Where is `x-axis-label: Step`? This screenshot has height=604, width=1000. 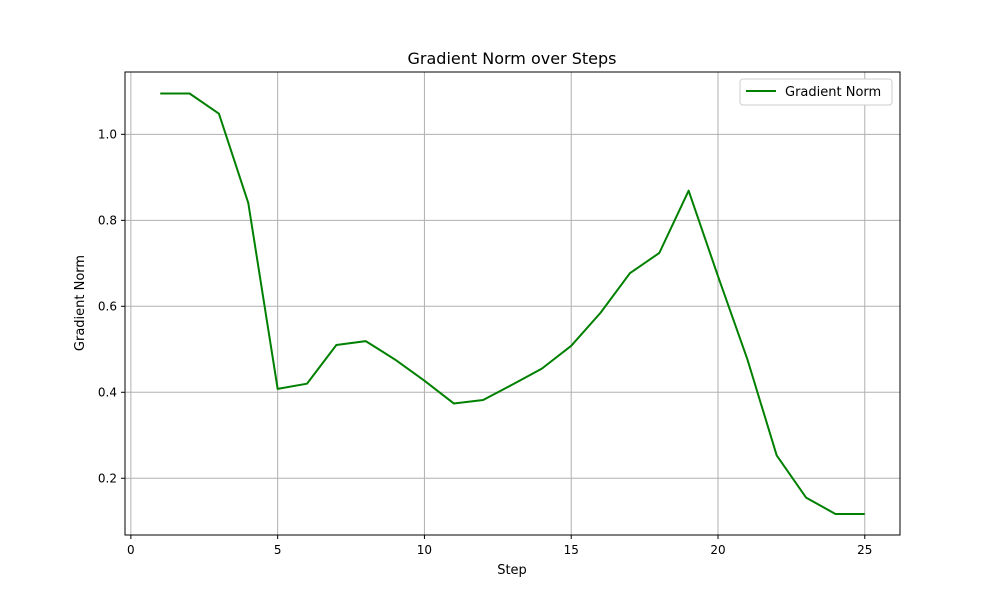 x-axis-label: Step is located at coordinates (512, 570).